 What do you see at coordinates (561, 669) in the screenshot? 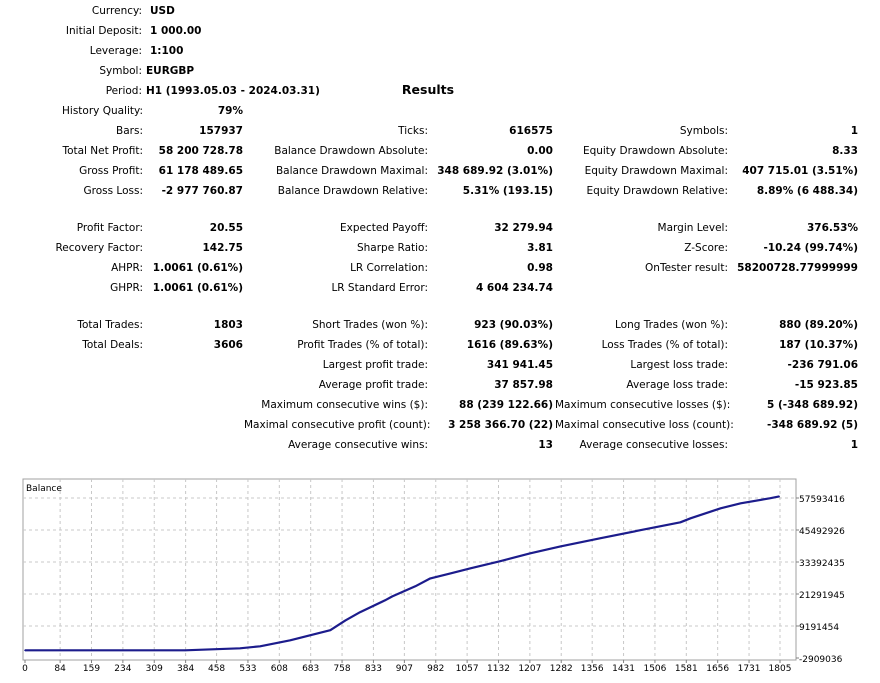
I see `x-tick-label: 1282` at bounding box center [561, 669].